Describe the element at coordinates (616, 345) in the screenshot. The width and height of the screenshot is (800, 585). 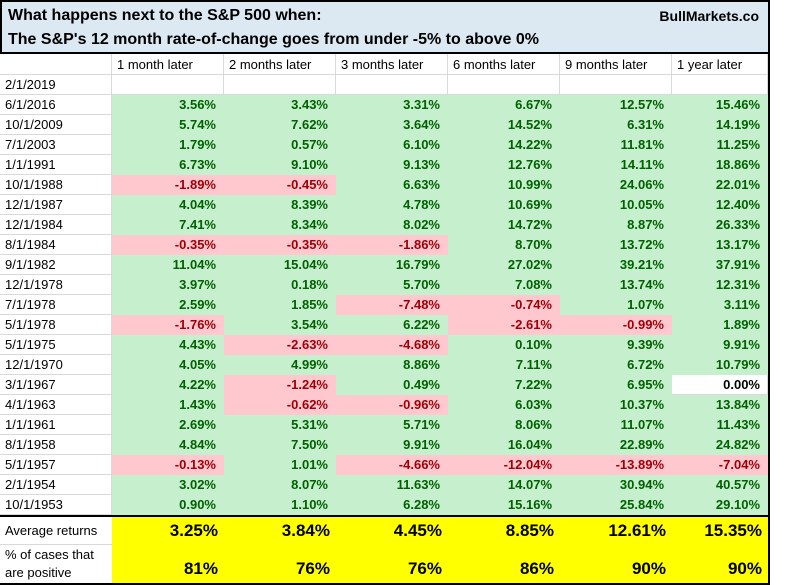
I see `return-cell: 9.39%` at that location.